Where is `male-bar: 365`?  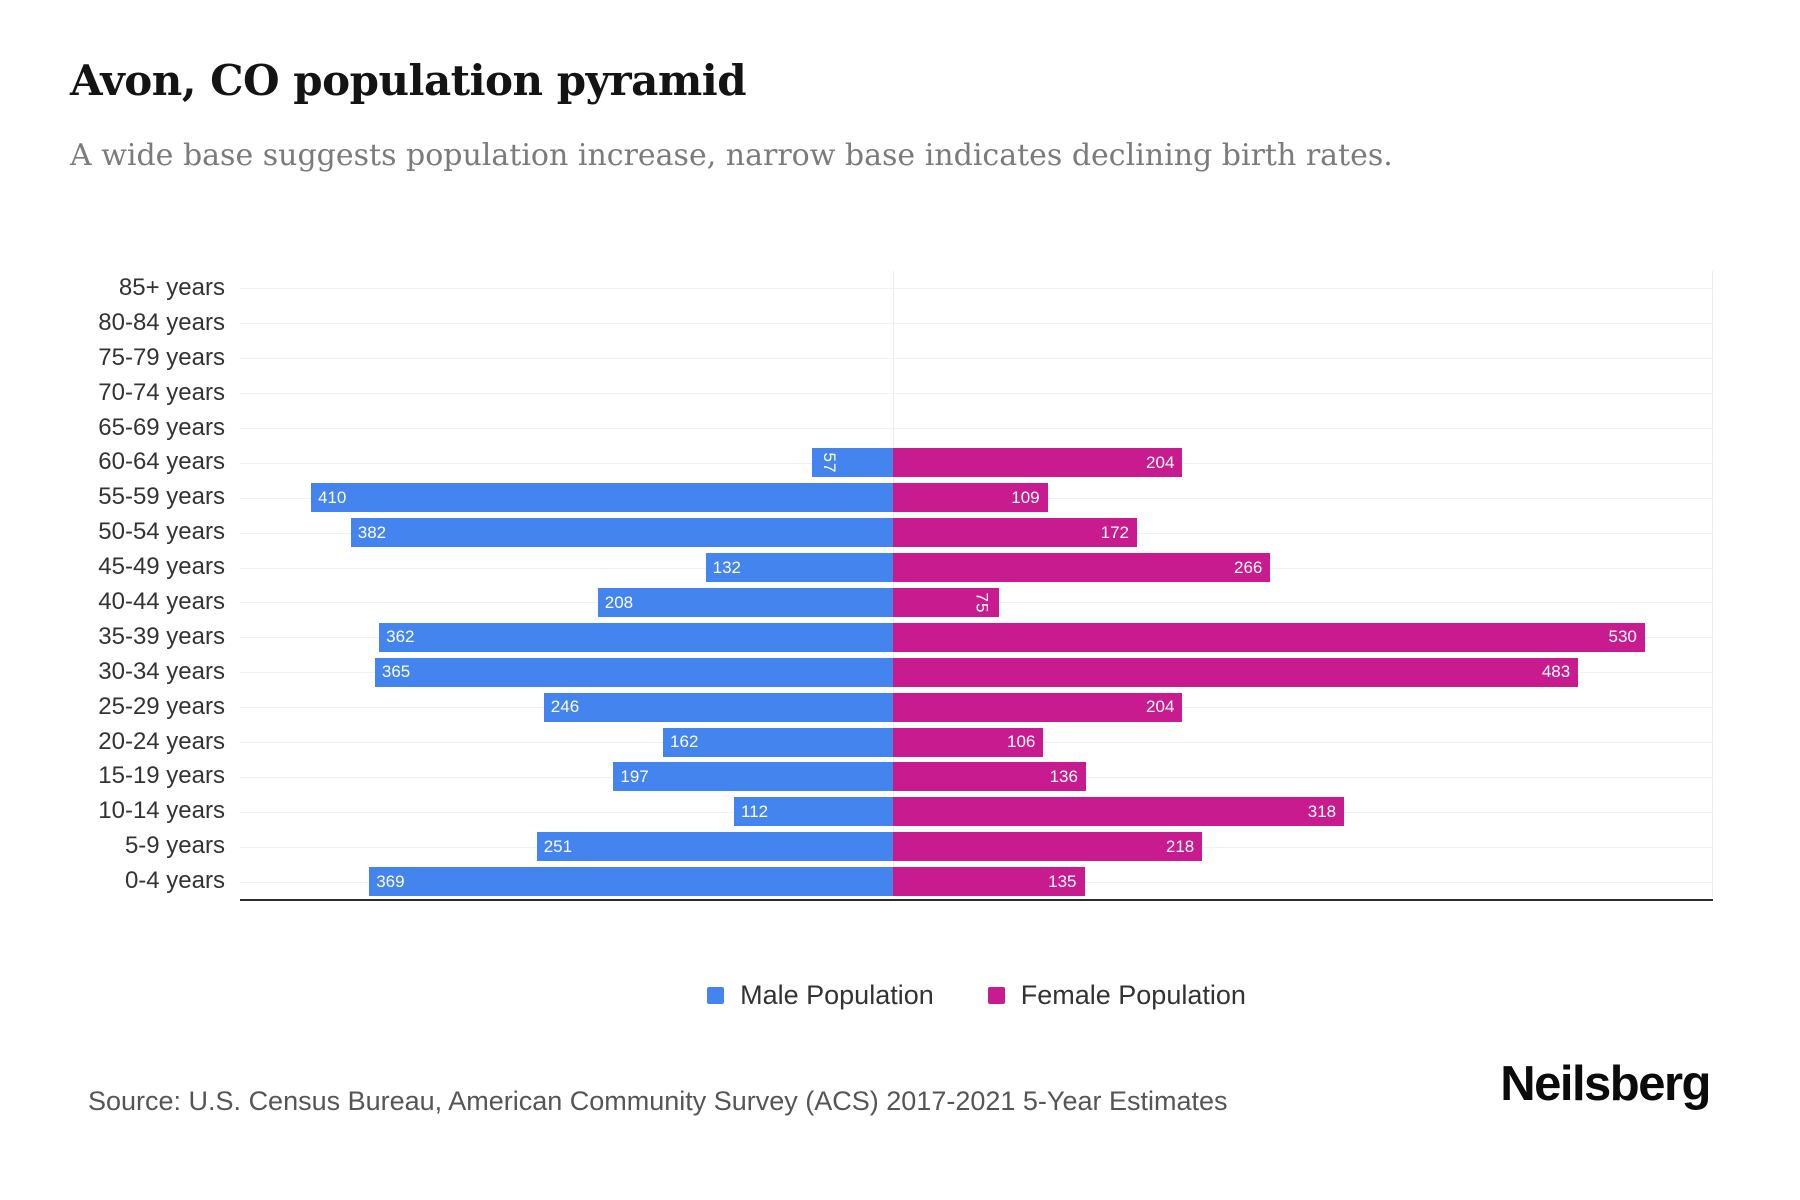
male-bar: 365 is located at coordinates (633, 672).